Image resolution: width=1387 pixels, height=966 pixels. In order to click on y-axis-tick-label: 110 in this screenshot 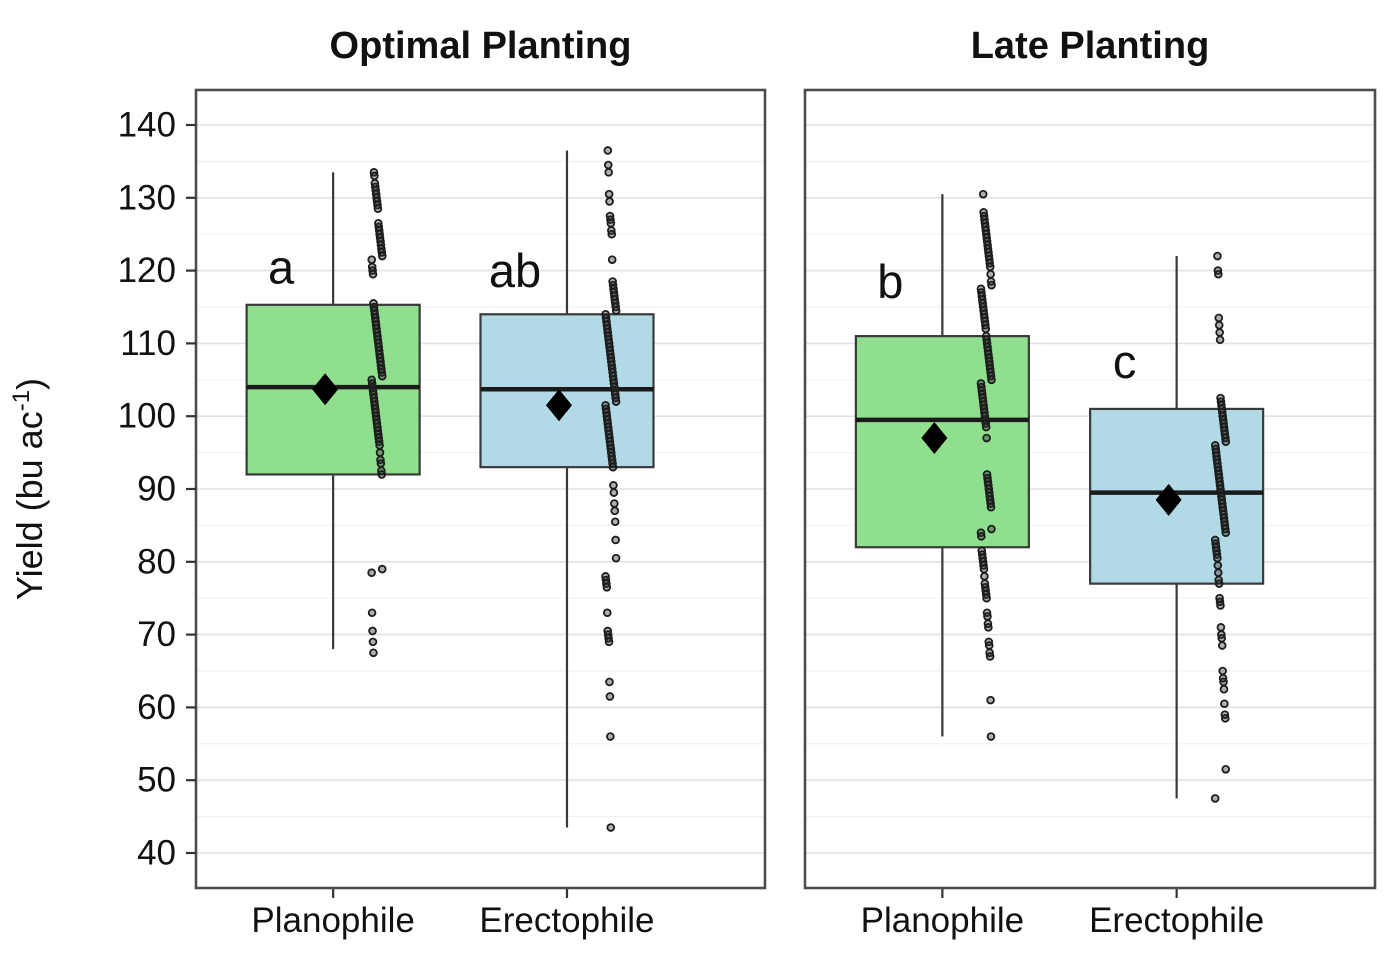, I will do `click(148, 343)`.